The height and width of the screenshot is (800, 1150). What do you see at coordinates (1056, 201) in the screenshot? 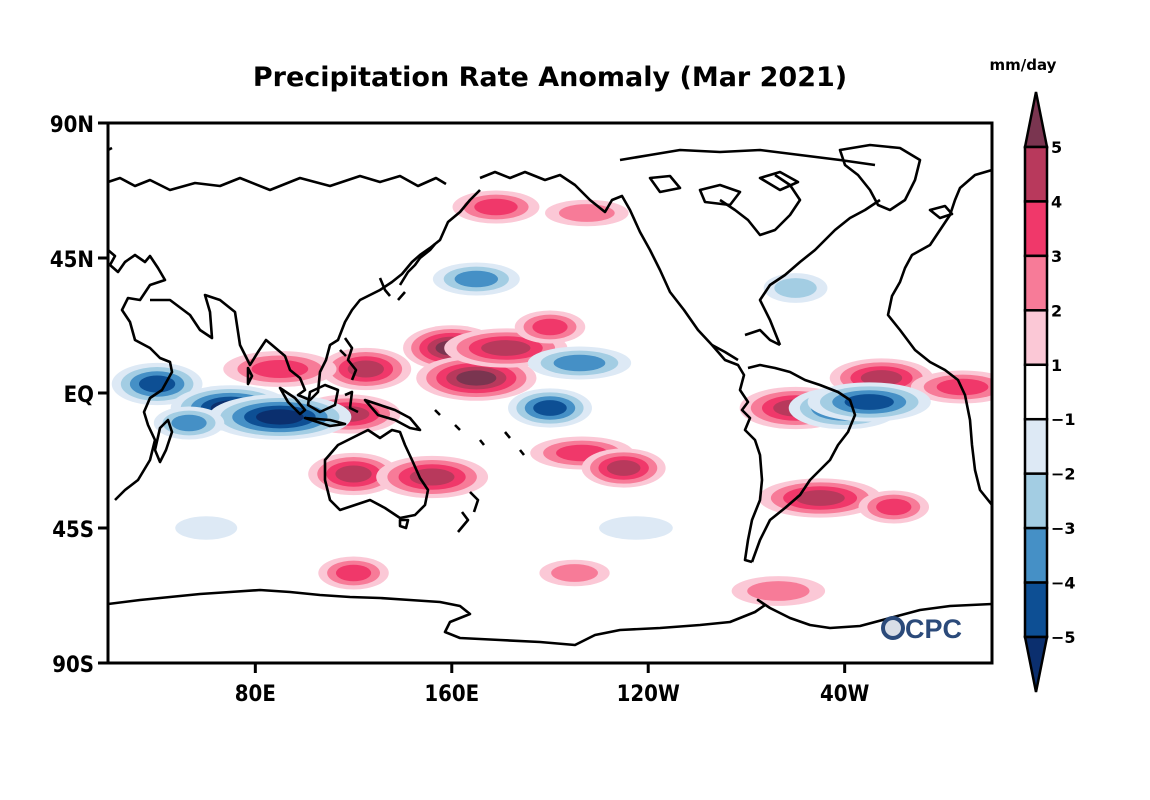
I see `colorbar-tick-label: 4` at bounding box center [1056, 201].